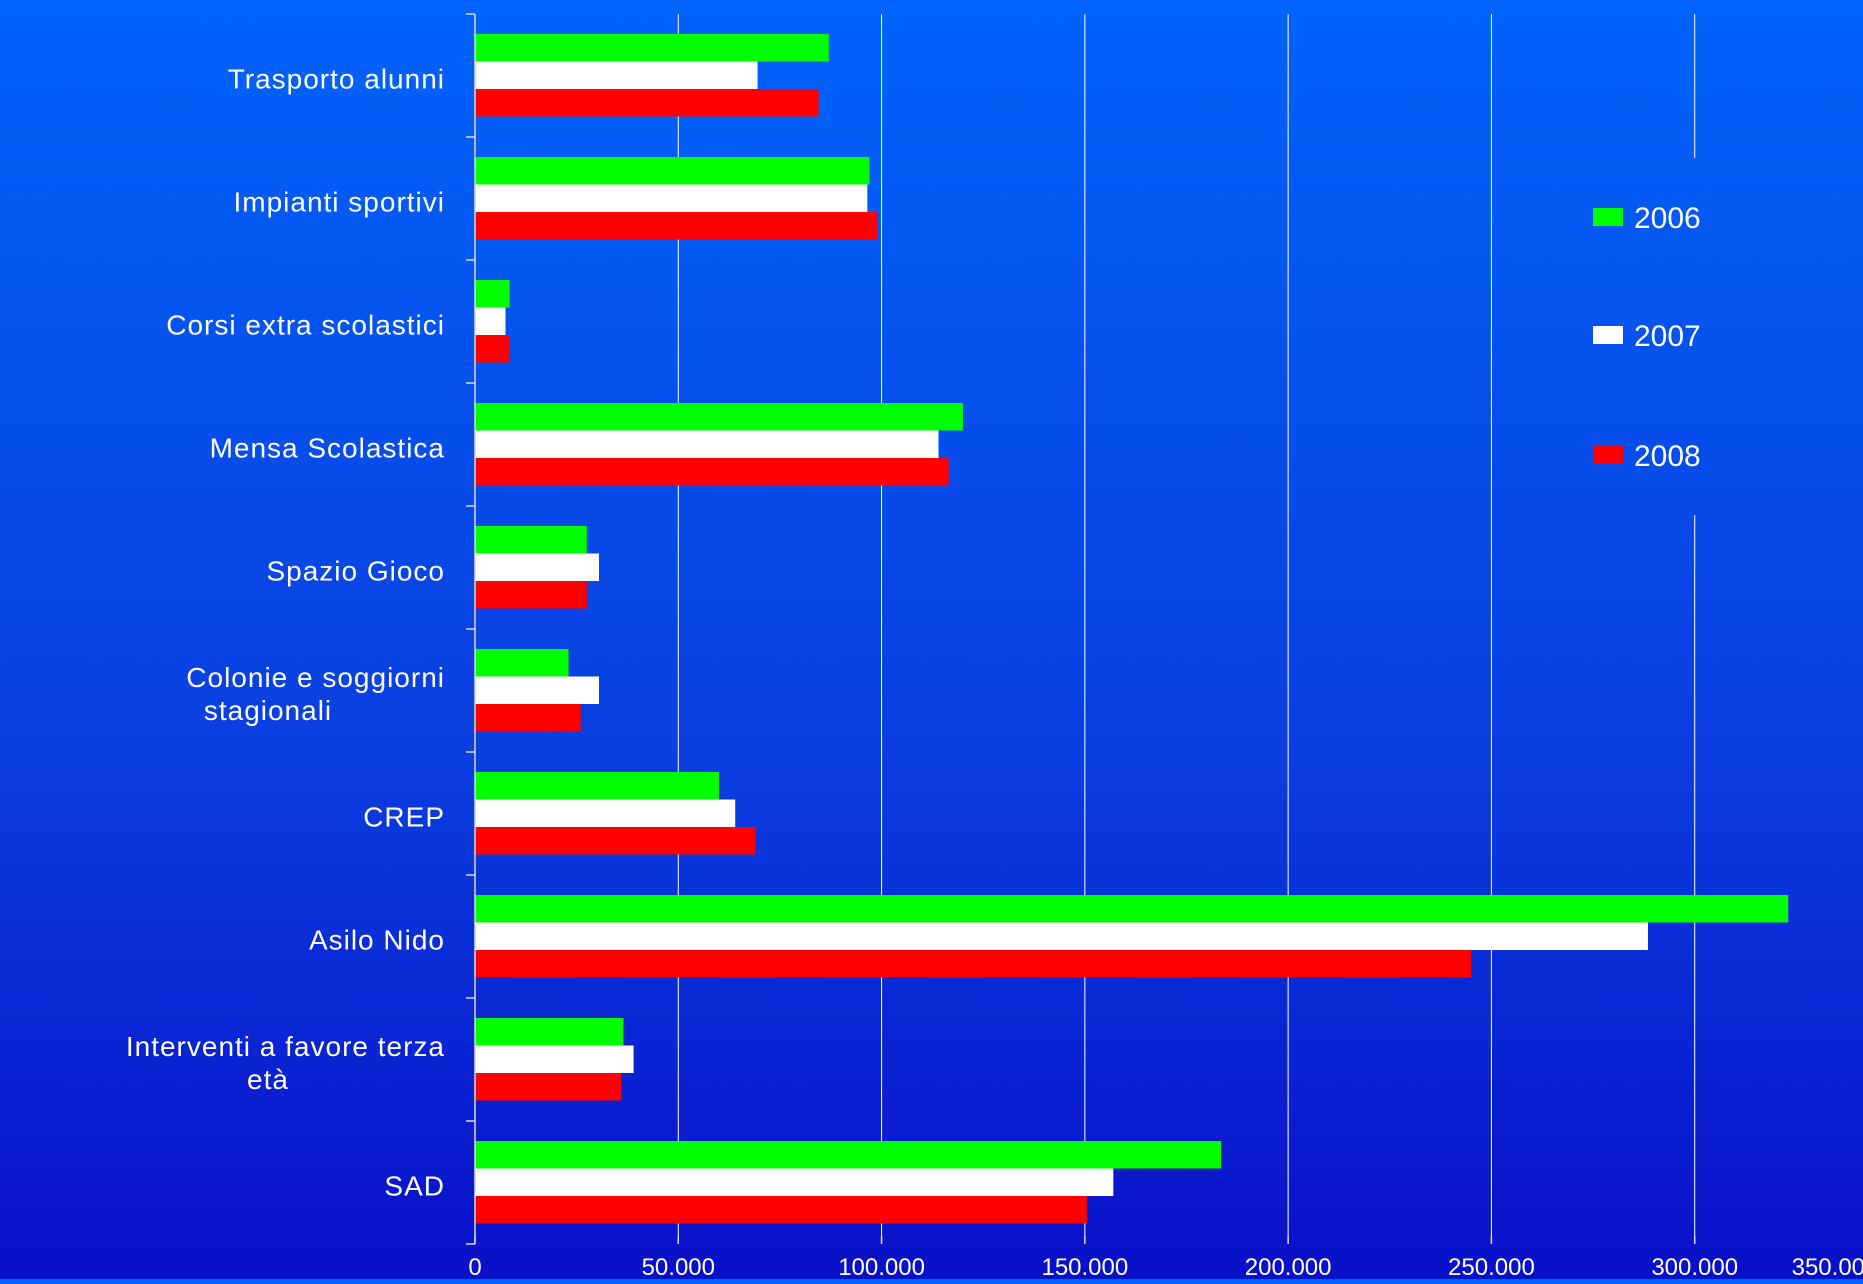 The width and height of the screenshot is (1863, 1284). I want to click on category-label: età, so click(268, 1079).